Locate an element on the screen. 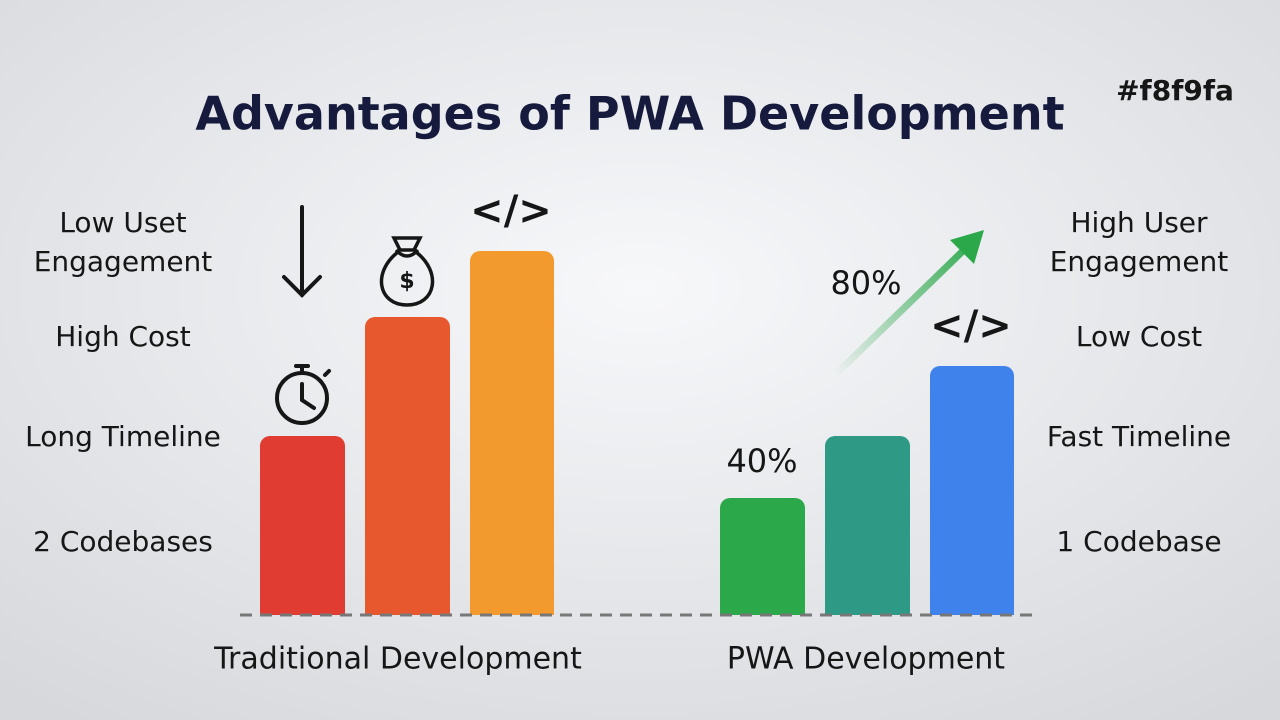 This screenshot has width=1280, height=720. tag: #f8f9fa is located at coordinates (1175, 90).